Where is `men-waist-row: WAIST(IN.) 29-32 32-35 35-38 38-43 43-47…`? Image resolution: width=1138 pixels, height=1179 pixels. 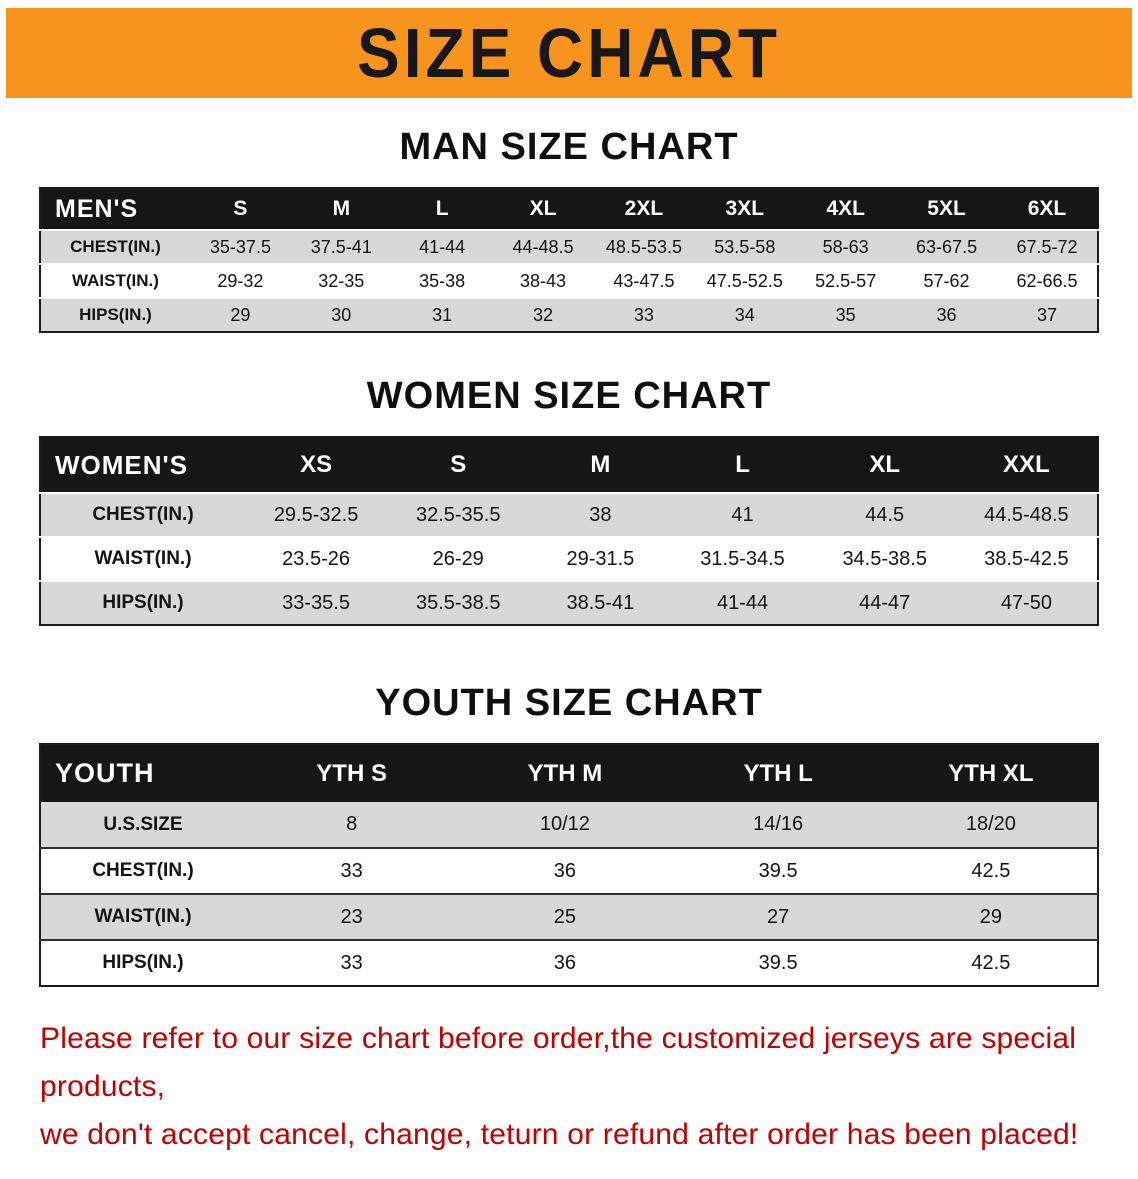 men-waist-row: WAIST(IN.) 29-32 32-35 35-38 38-43 43-47… is located at coordinates (569, 281).